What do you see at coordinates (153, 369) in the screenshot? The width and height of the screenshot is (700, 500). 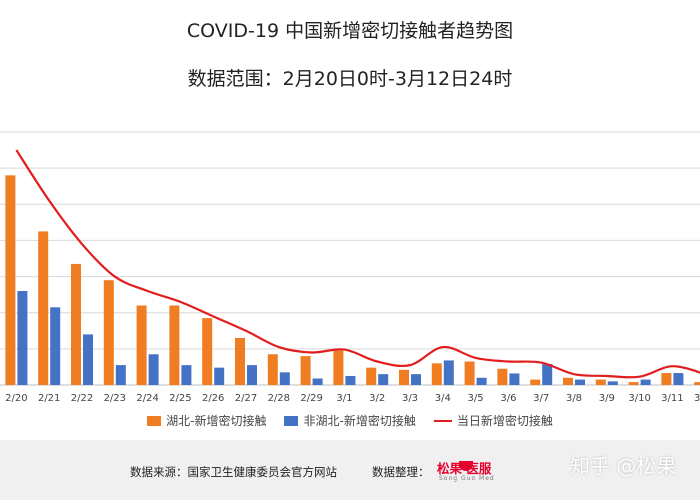 I see `bar-non-hubei-2/24` at bounding box center [153, 369].